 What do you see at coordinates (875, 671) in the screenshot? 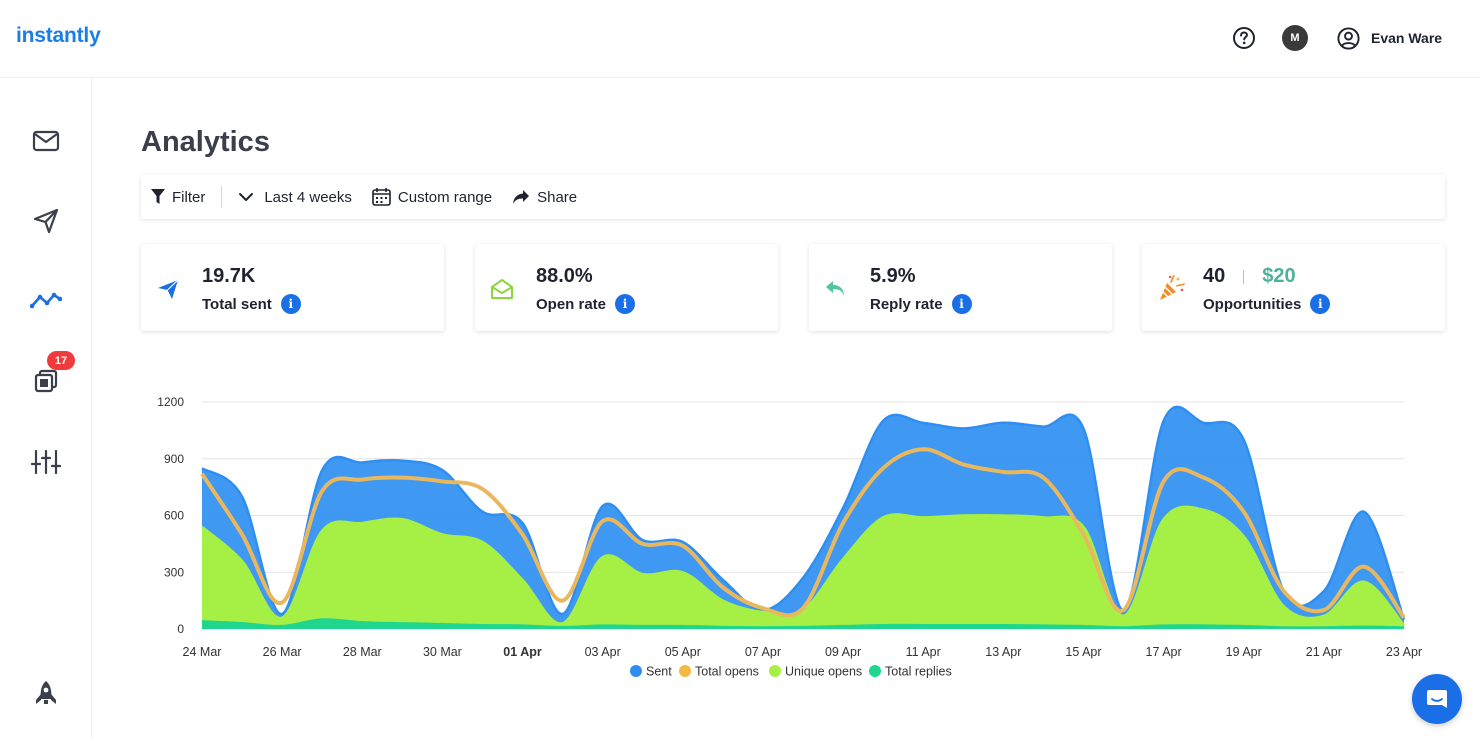
I see `legend-marker-total-replies` at bounding box center [875, 671].